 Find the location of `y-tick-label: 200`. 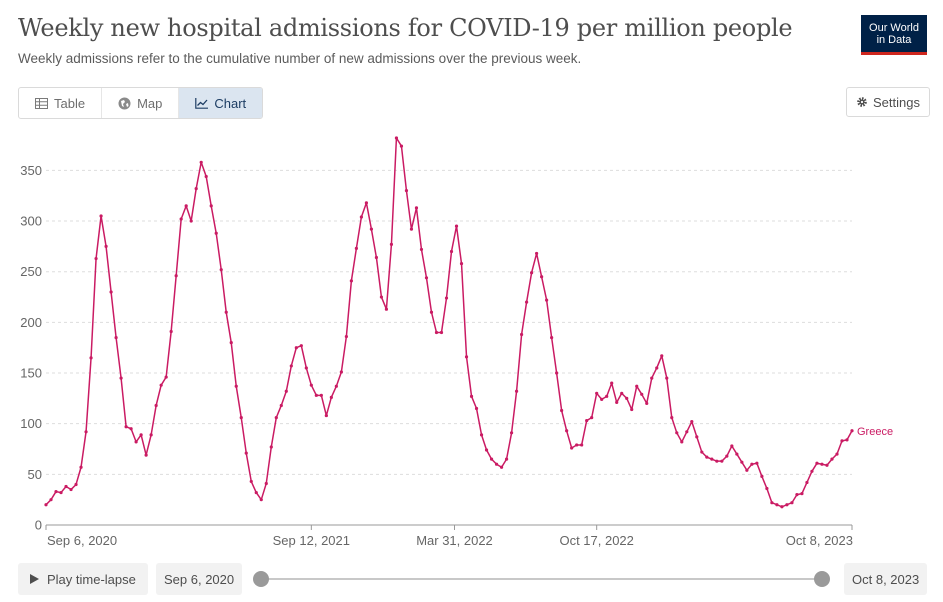

y-tick-label: 200 is located at coordinates (31, 322).